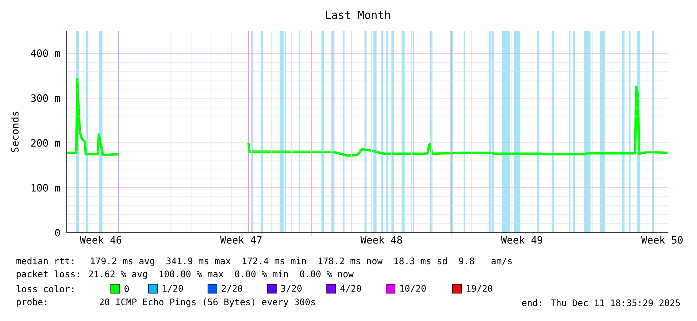  I want to click on y-tick-label: 400 m, so click(45, 54).